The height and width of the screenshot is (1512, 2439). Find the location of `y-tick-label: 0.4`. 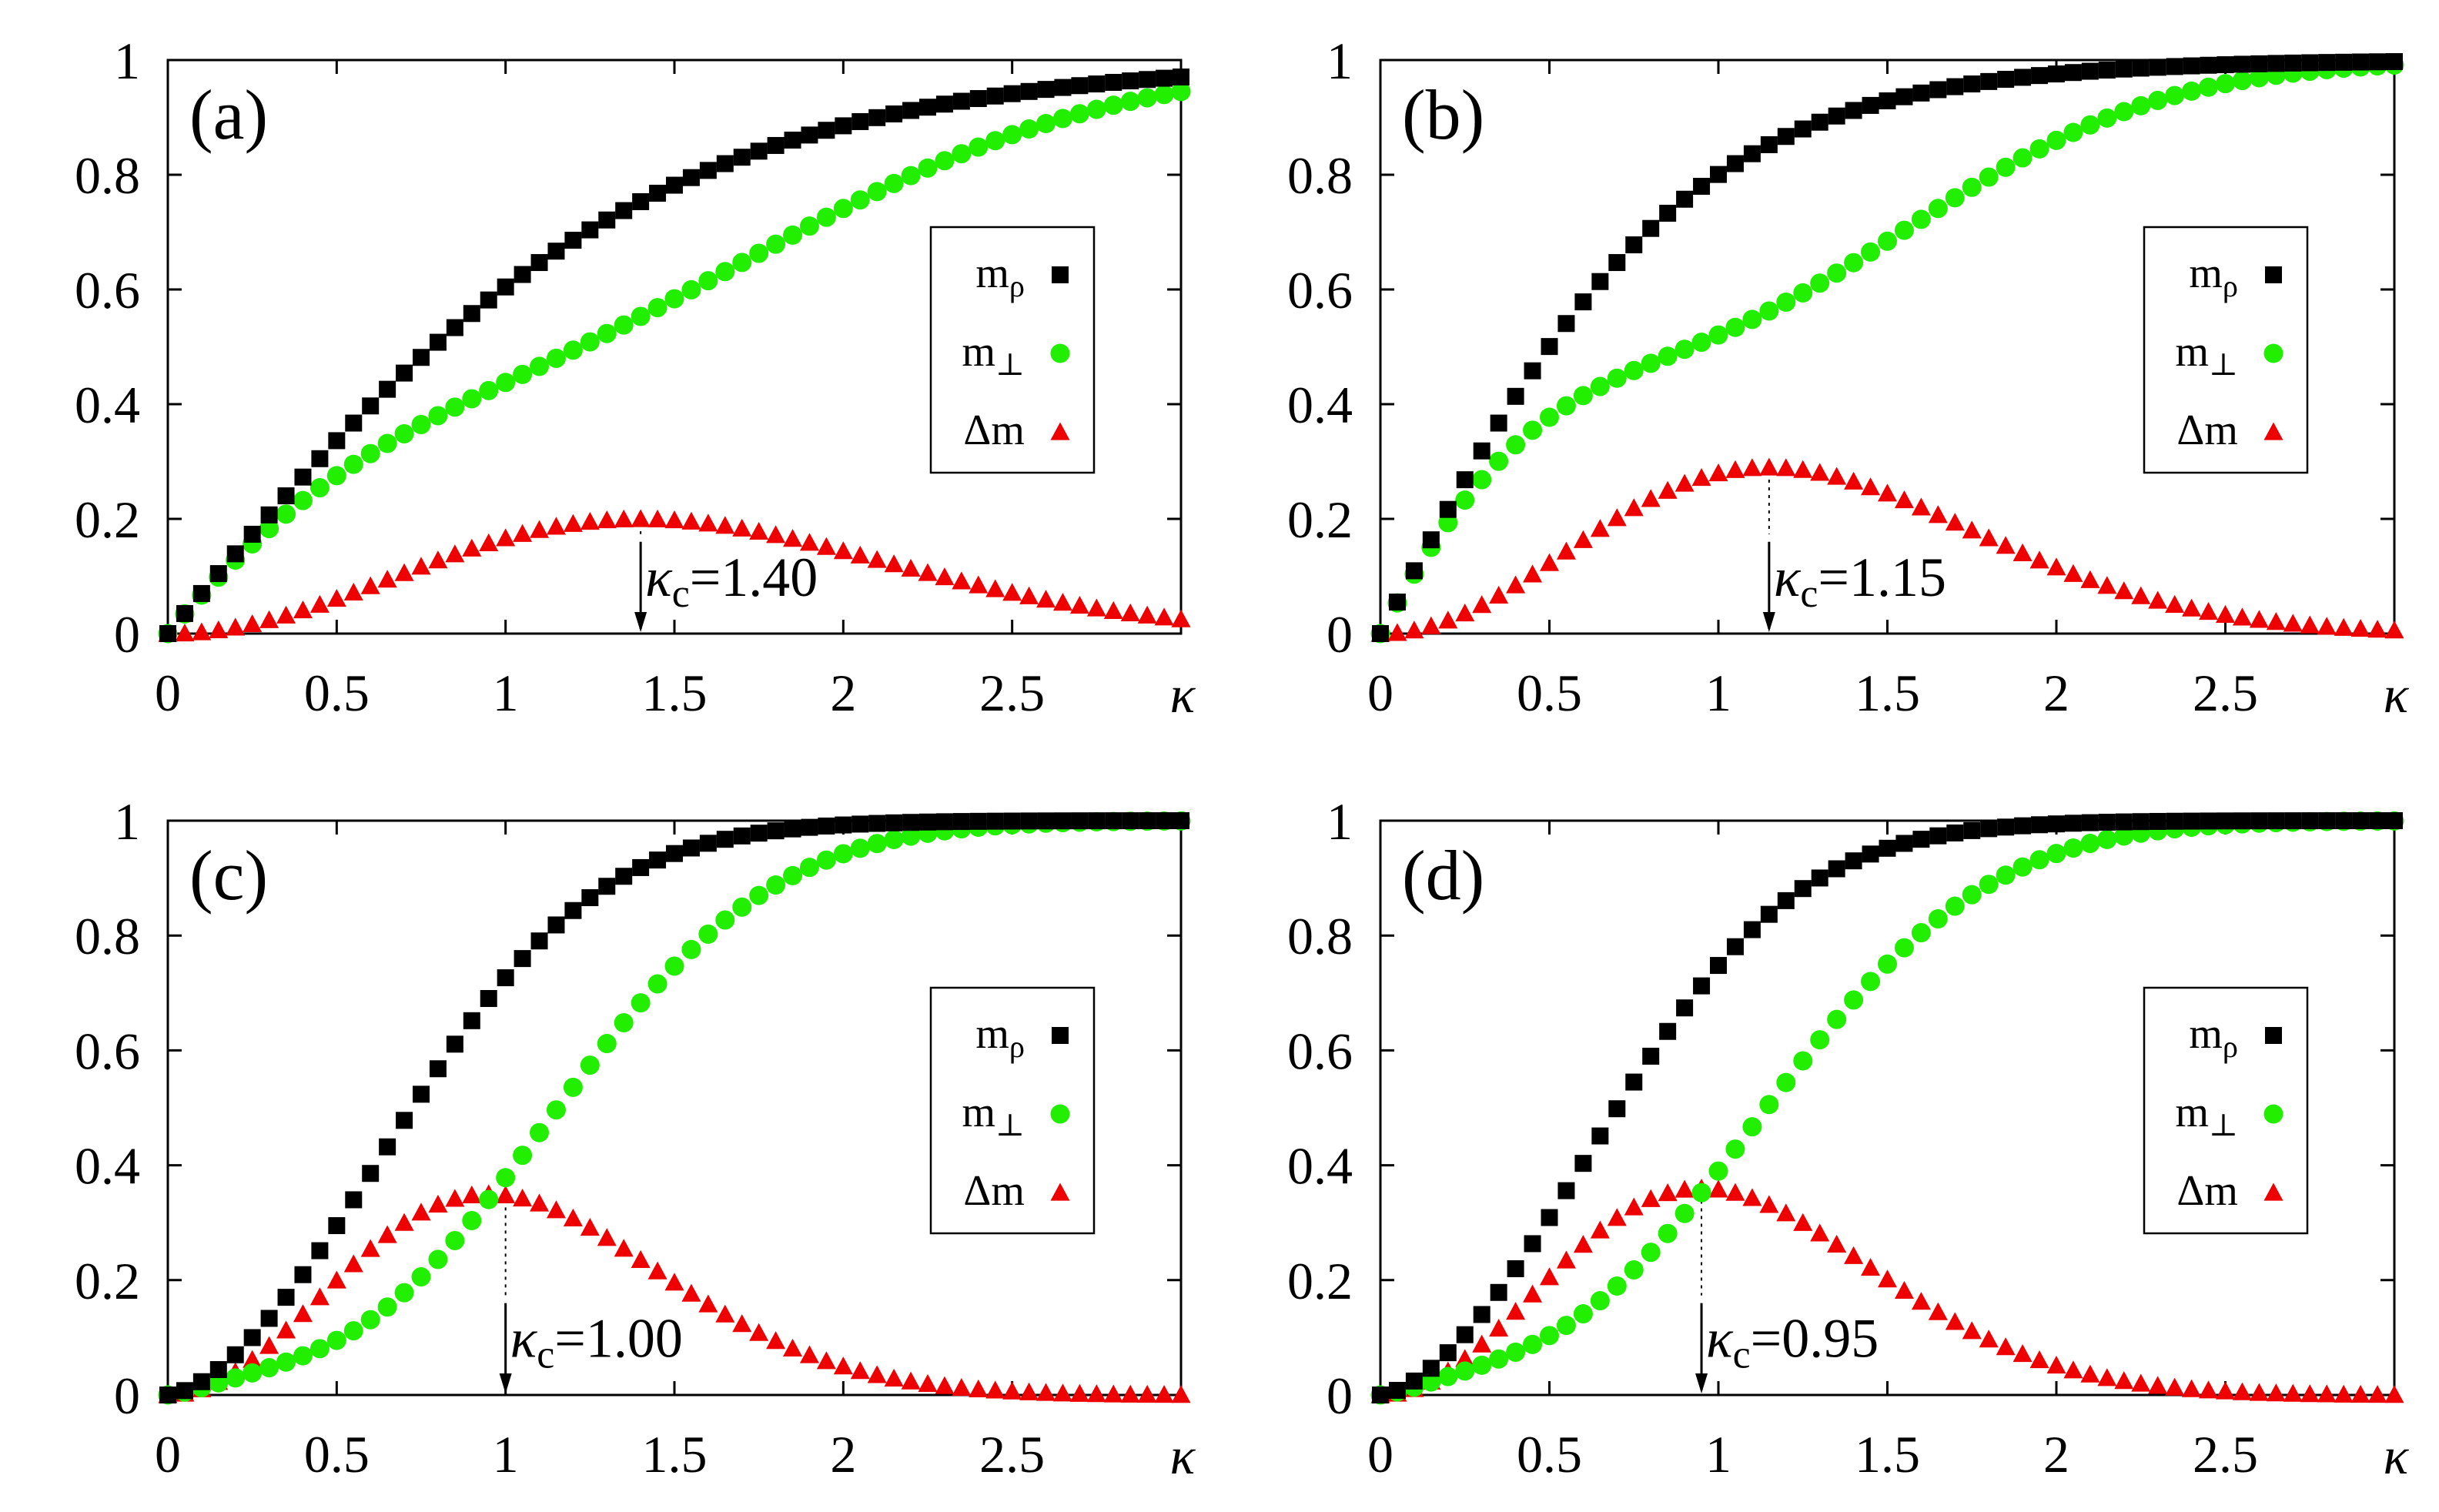

y-tick-label: 0.4 is located at coordinates (1320, 1166).